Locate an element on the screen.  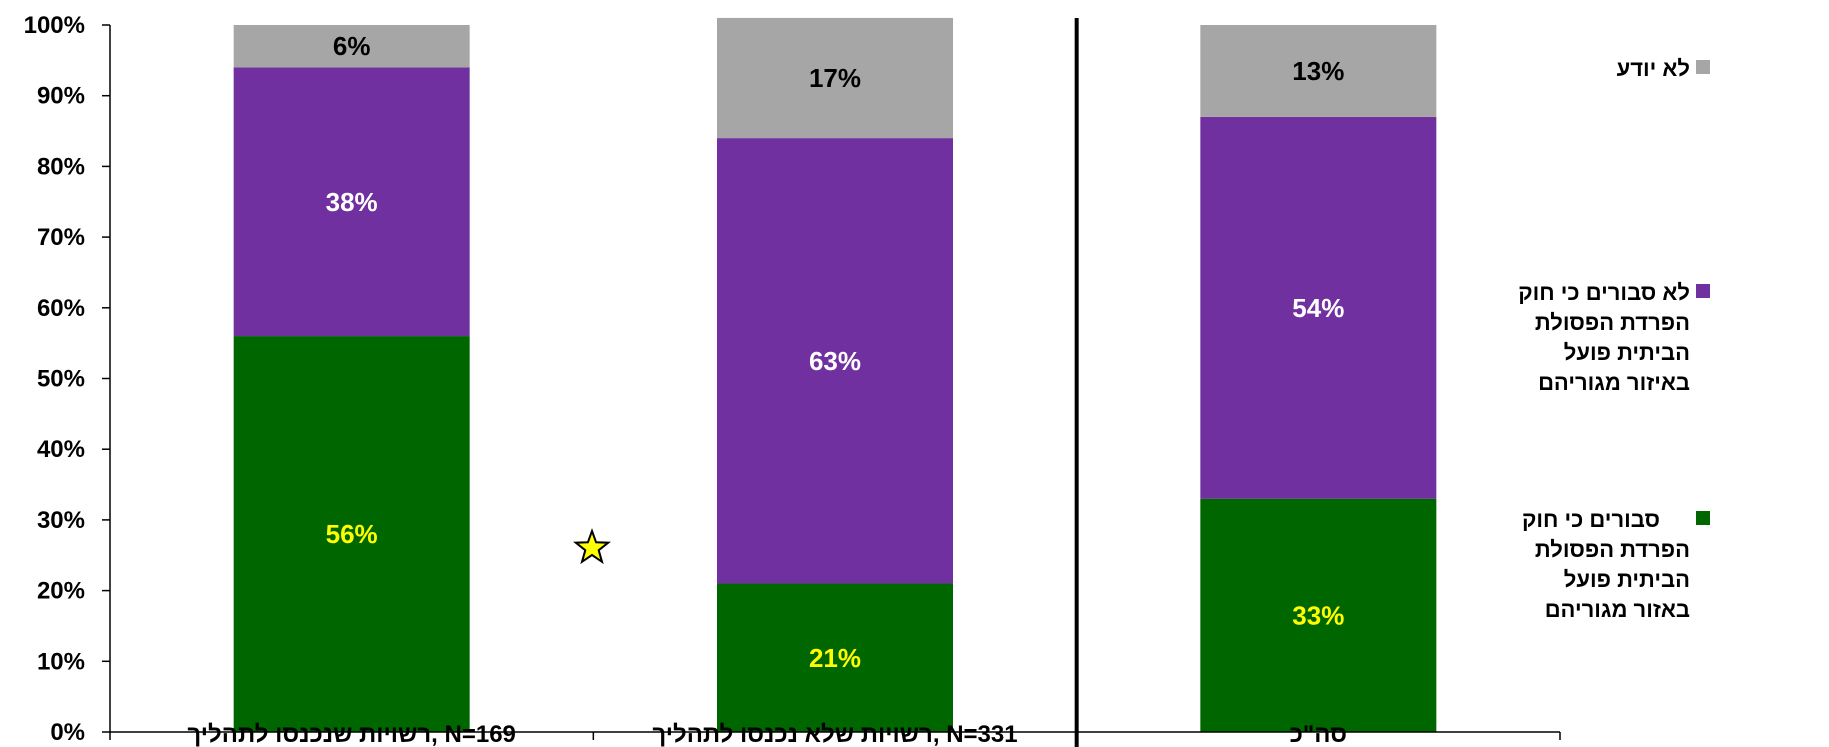
y-tick-label: 30% is located at coordinates (61, 520).